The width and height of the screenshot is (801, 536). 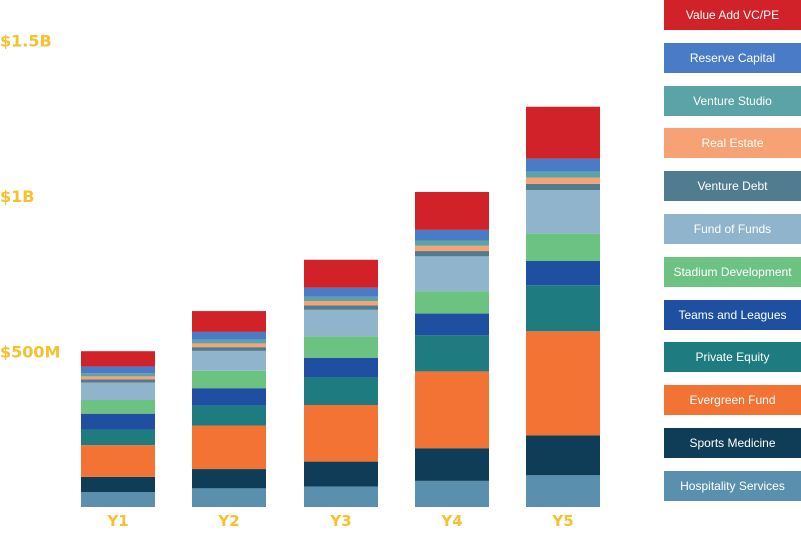 What do you see at coordinates (732, 100) in the screenshot?
I see `legend-item: Venture Studio` at bounding box center [732, 100].